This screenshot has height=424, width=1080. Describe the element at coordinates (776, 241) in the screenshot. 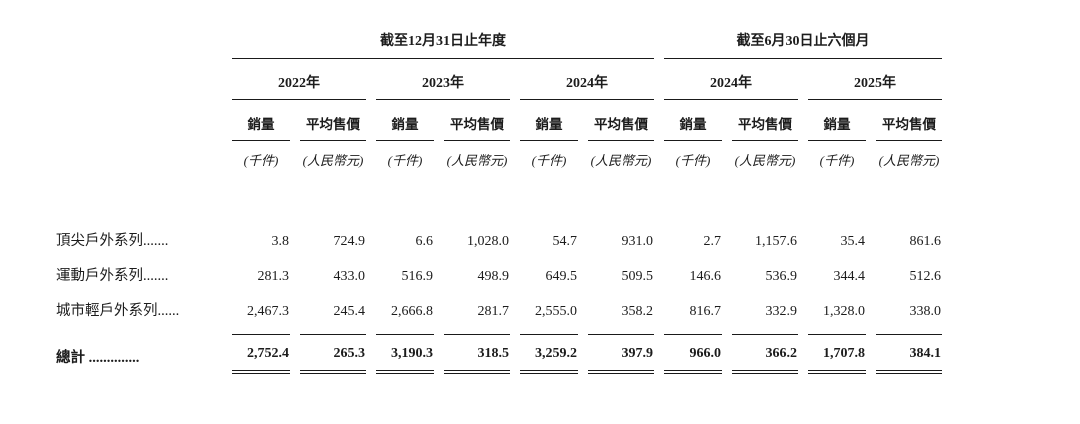

I see `cell-value: 1,157.6` at that location.